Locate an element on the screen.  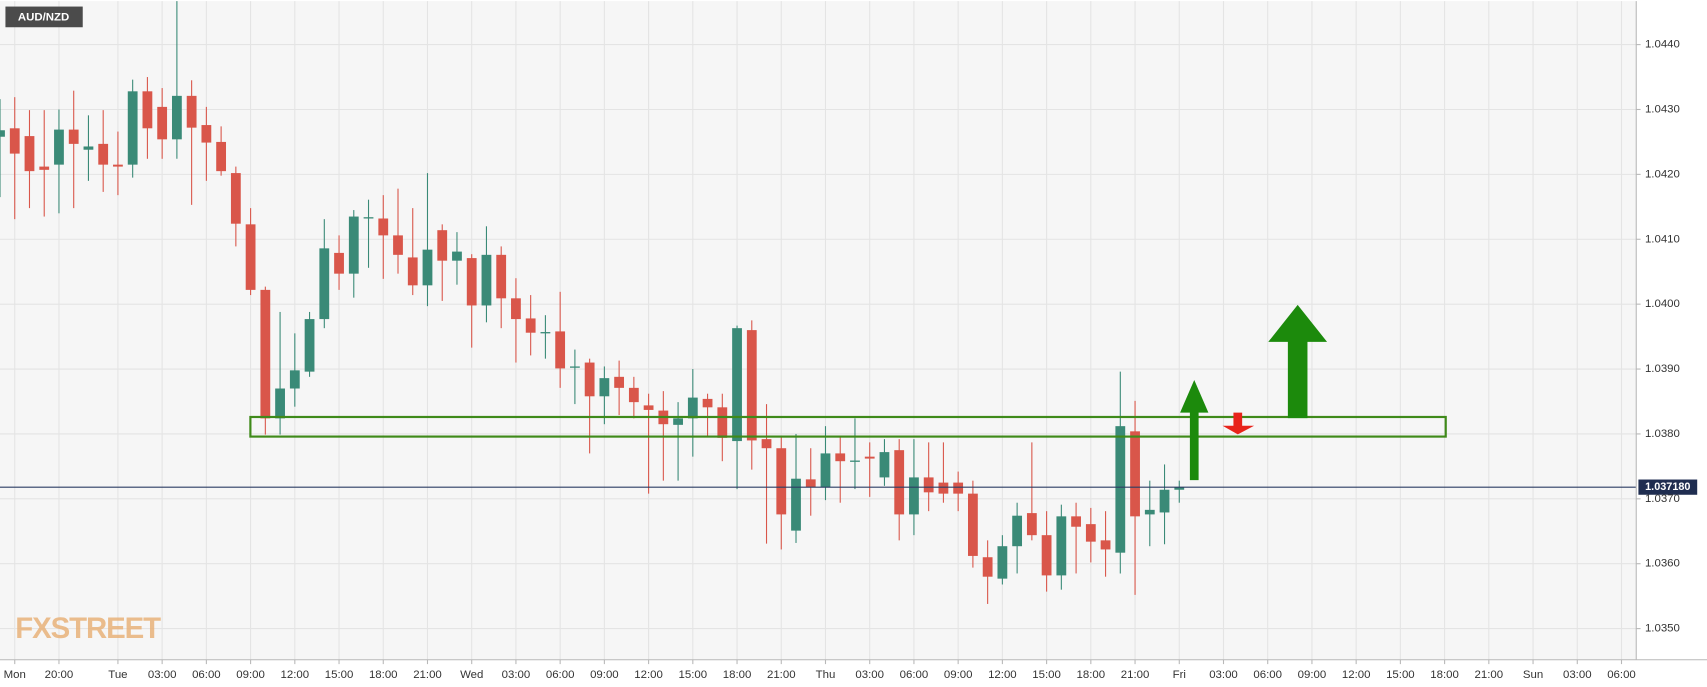
last-price-label: 1.037180 is located at coordinates (1667, 487).